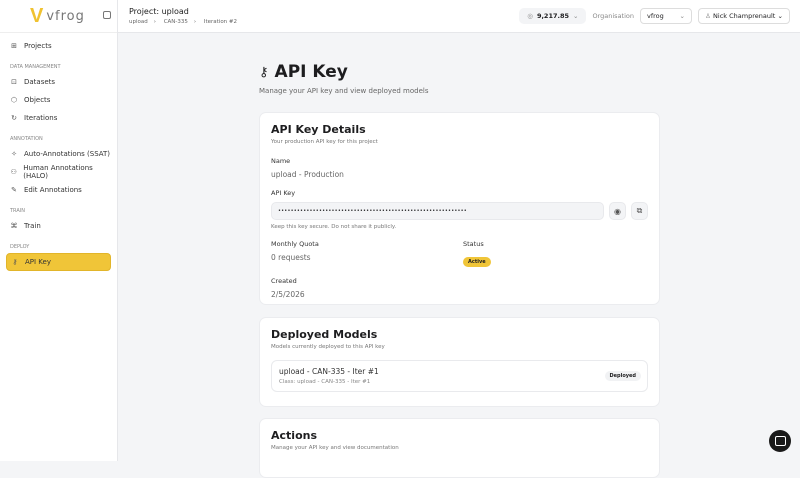  Describe the element at coordinates (58, 82) in the screenshot. I see `sidebar-item-datasets: ⊡ Datasets` at that location.